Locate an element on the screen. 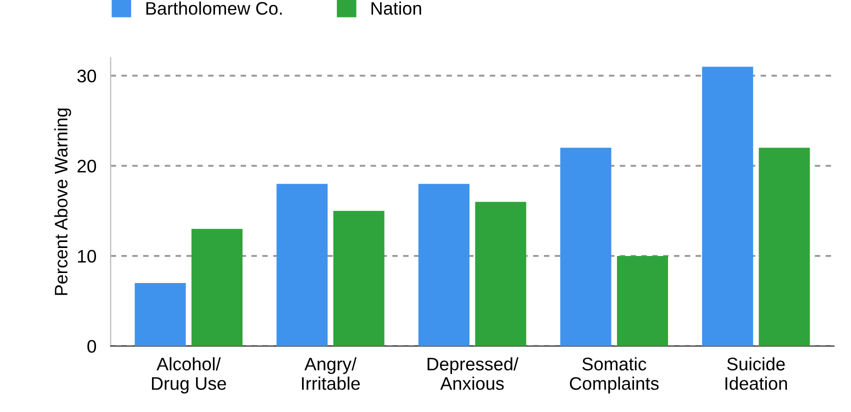  x-tick-label: Somatic Complaints is located at coordinates (614, 375).